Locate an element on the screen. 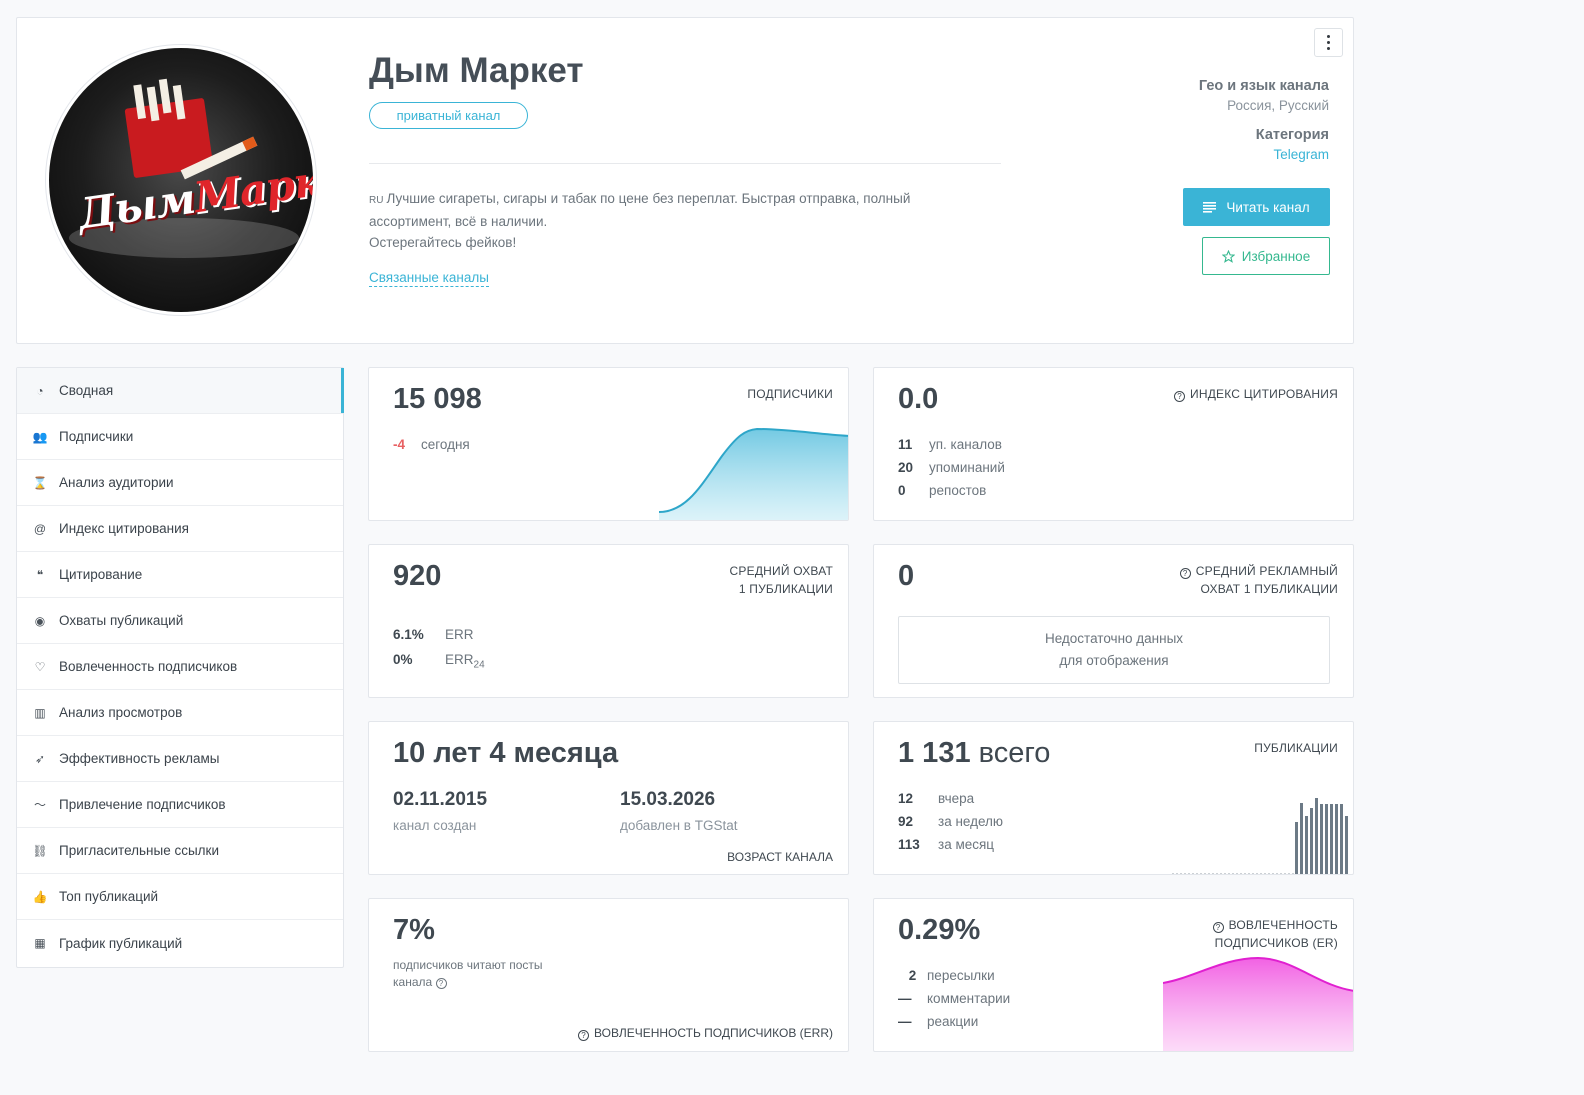 The image size is (1584, 1095). subscribers-delta: -4 сегодня is located at coordinates (431, 444).